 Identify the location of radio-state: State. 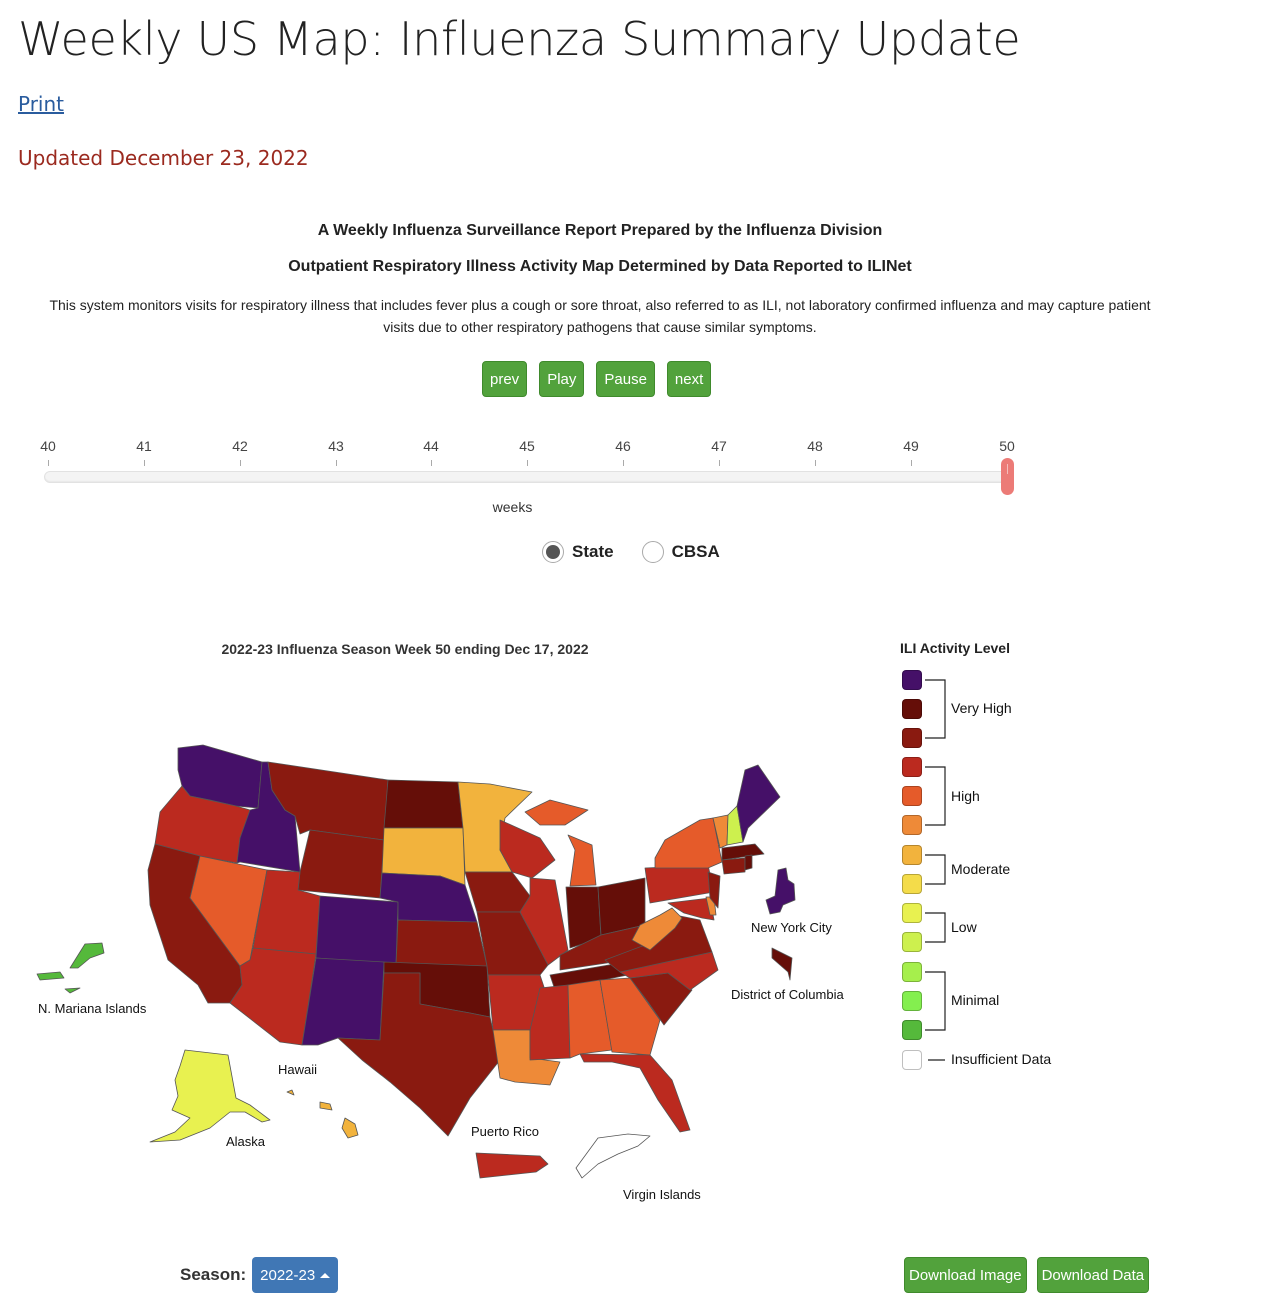
(578, 552).